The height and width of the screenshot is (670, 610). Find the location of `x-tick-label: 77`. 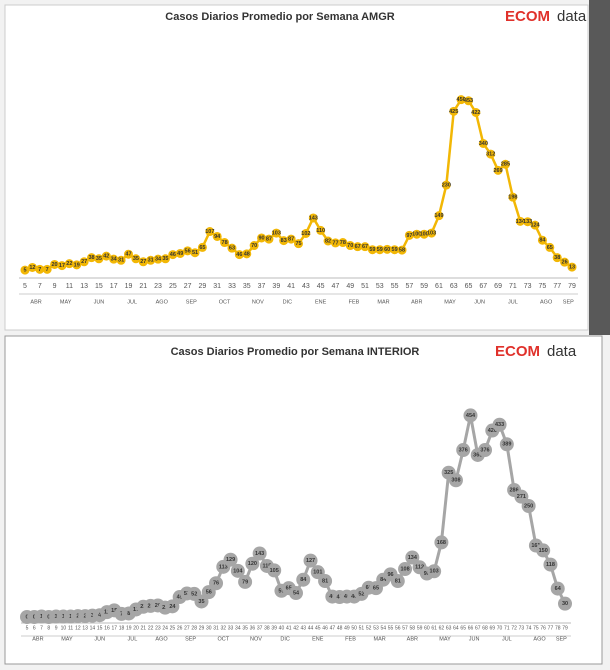

x-tick-label: 77 is located at coordinates (551, 628).